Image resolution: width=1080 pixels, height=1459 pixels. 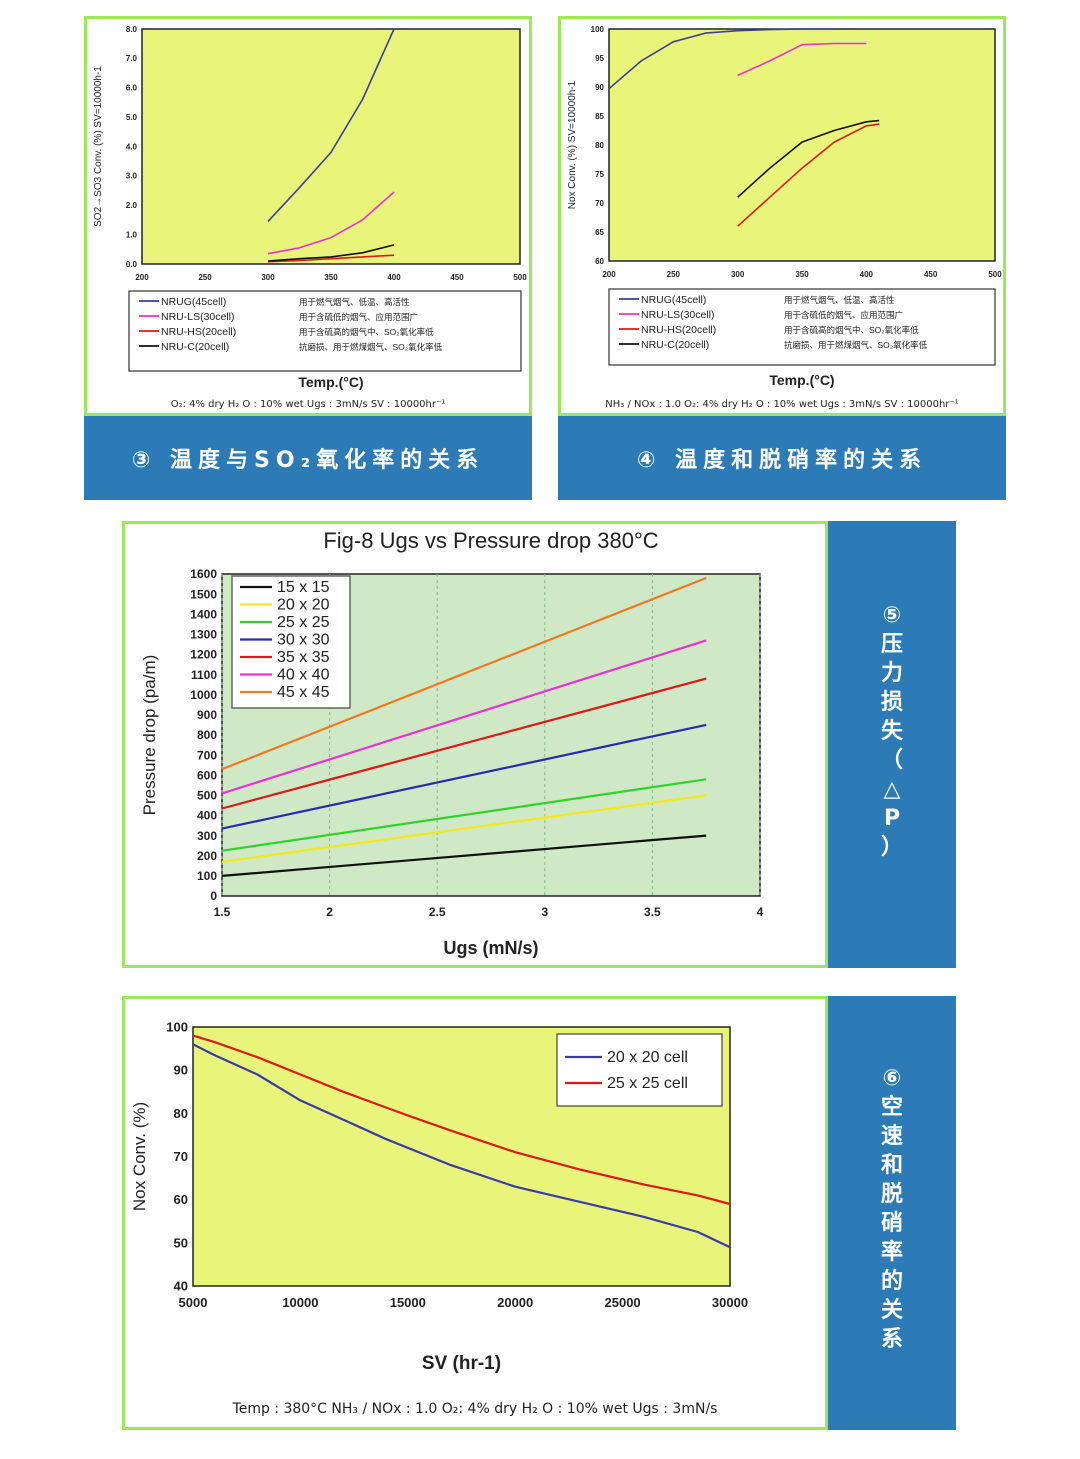 What do you see at coordinates (132, 234) in the screenshot?
I see `y-tick-label: 1.0` at bounding box center [132, 234].